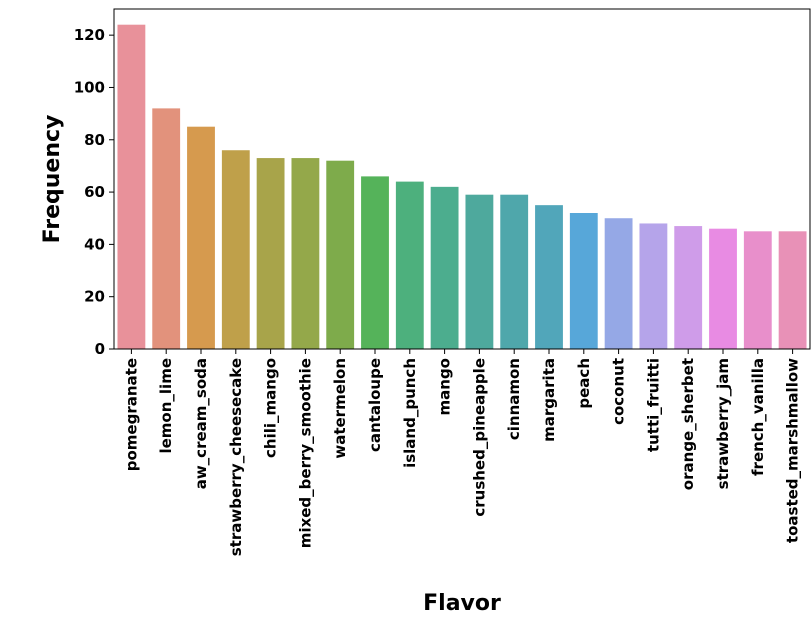 This screenshot has height=618, width=812. What do you see at coordinates (462, 603) in the screenshot?
I see `x-axis-title: Flavor` at bounding box center [462, 603].